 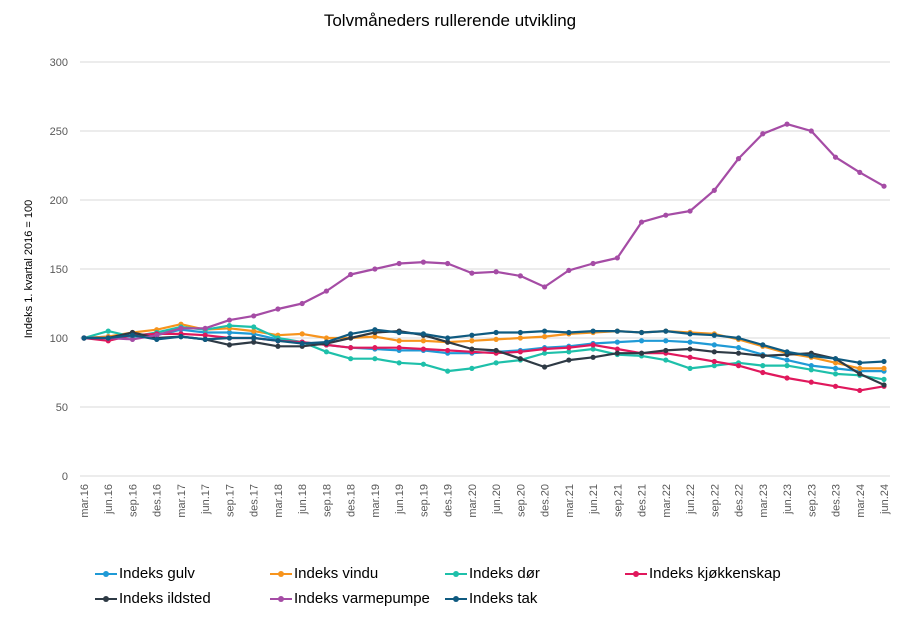 I want to click on y-tick-labels: 0 50 100 150 200 250 300, so click(x=59, y=270).